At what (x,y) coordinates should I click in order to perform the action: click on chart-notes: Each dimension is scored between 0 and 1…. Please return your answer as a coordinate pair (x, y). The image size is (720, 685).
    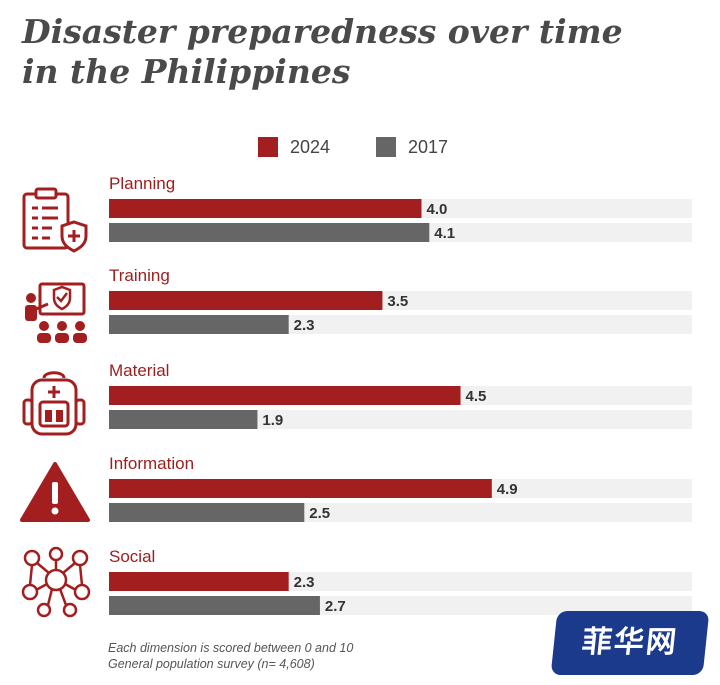
    Looking at the image, I should click on (328, 656).